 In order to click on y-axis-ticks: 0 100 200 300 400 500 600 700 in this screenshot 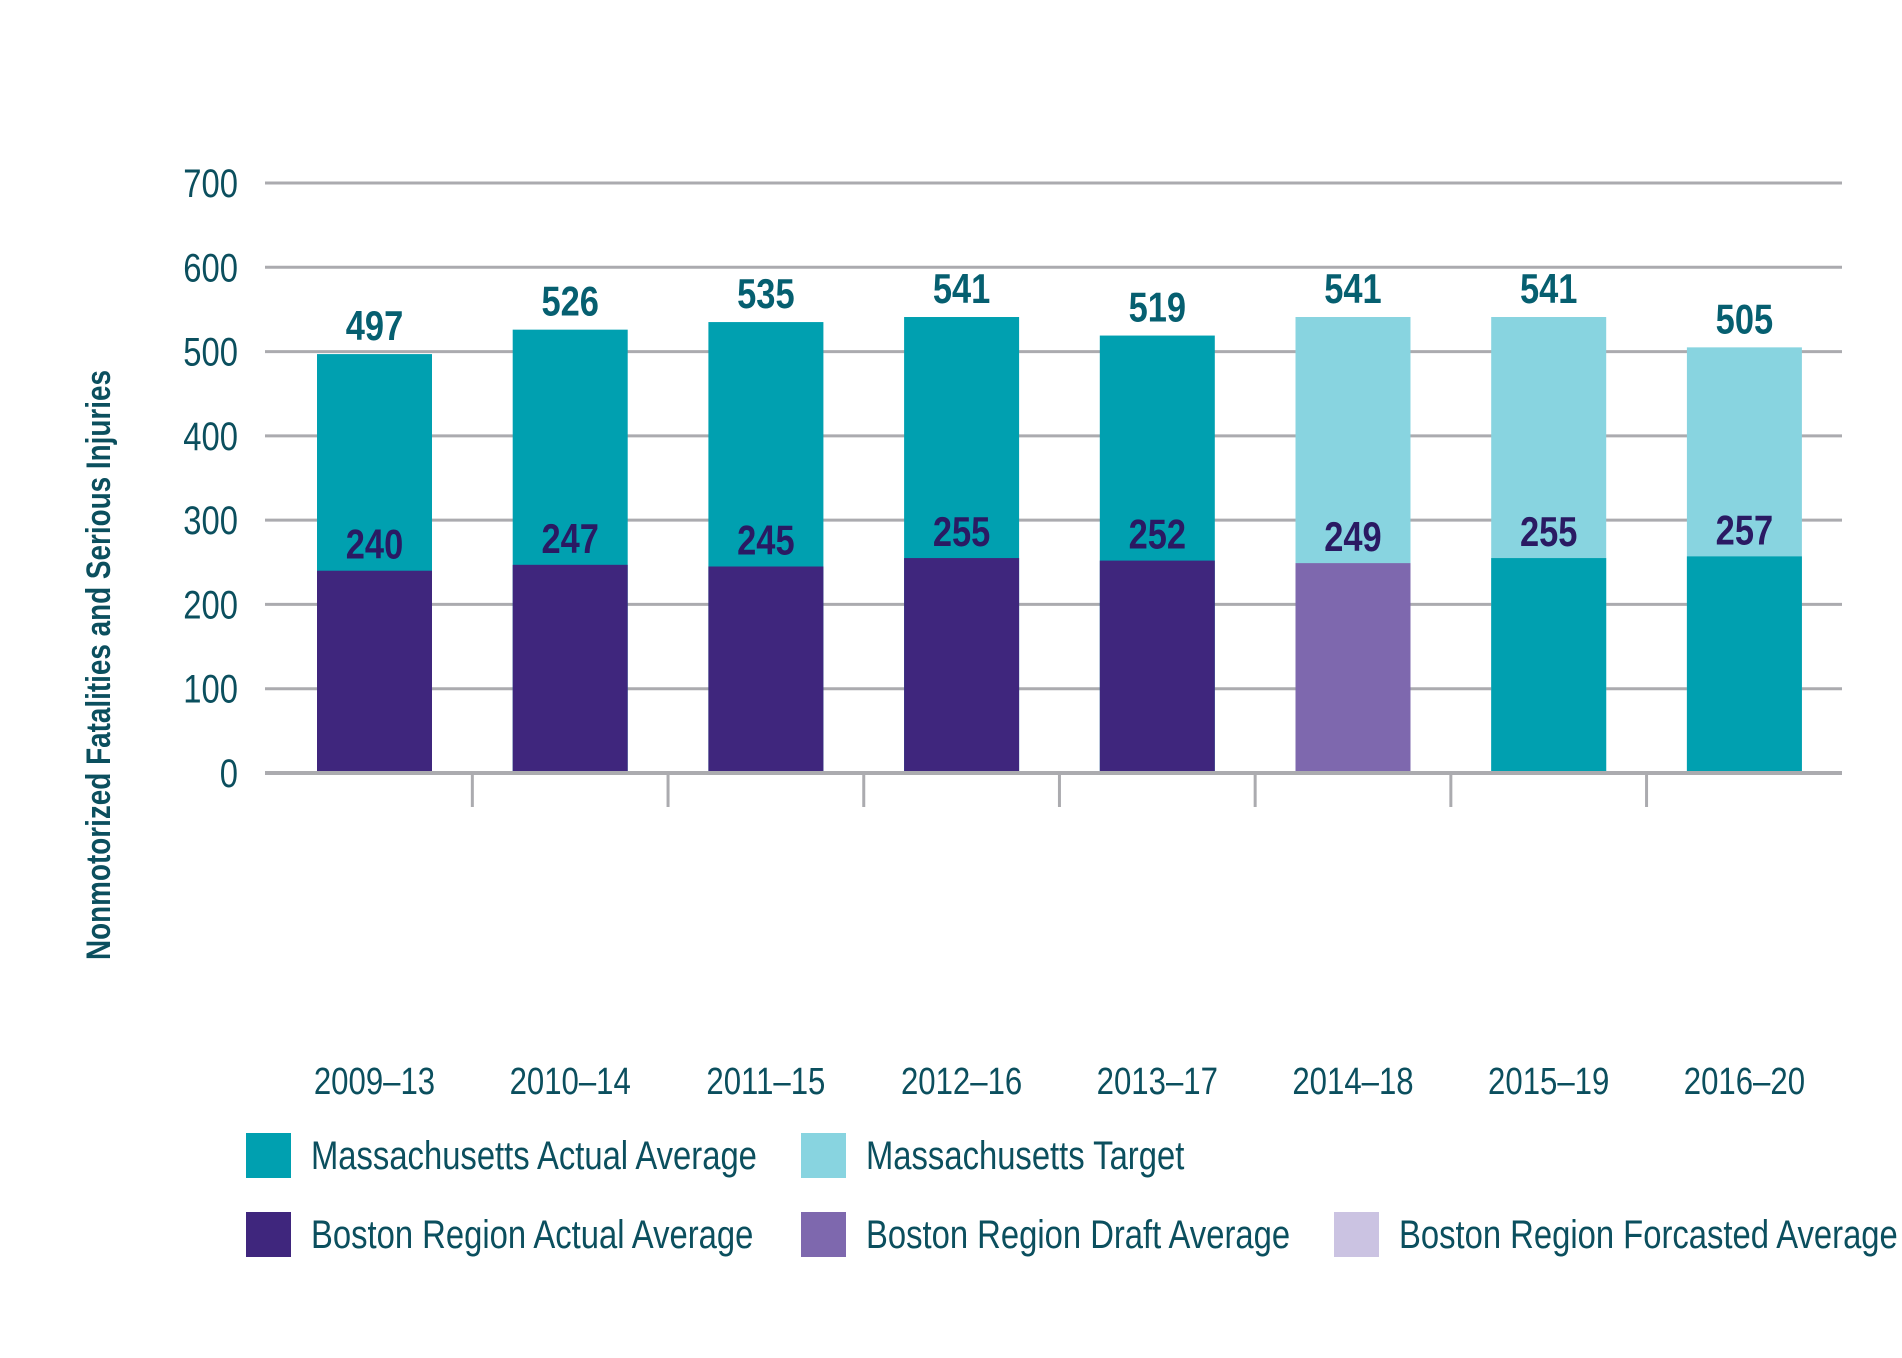, I will do `click(210, 478)`.